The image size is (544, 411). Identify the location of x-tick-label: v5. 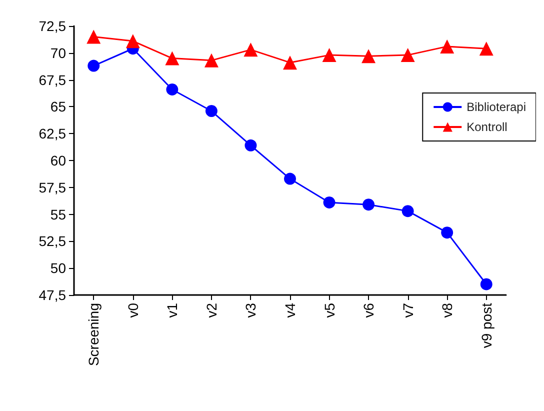
(329, 310).